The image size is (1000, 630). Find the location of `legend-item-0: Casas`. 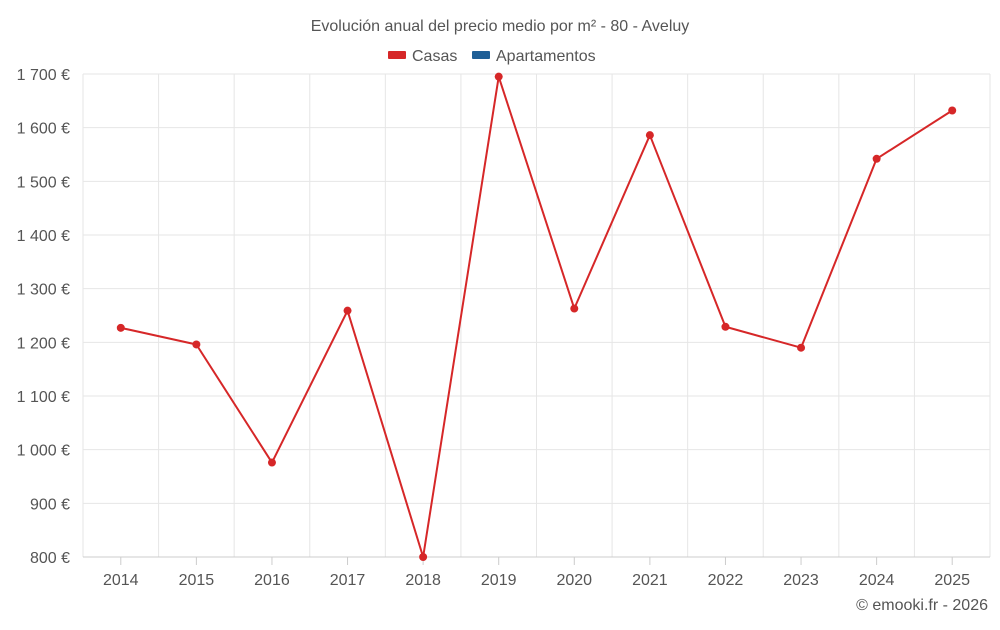

legend-item-0: Casas is located at coordinates (422, 56).